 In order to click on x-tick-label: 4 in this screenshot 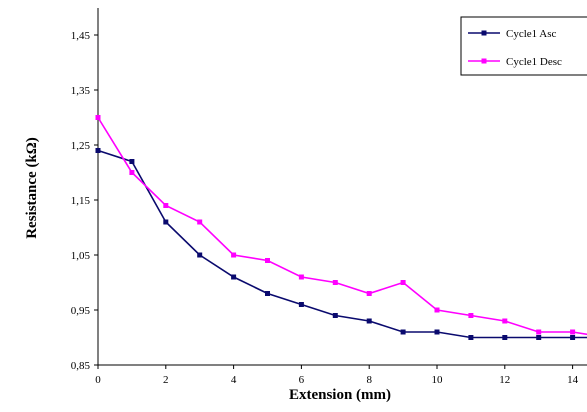, I will do `click(234, 380)`.